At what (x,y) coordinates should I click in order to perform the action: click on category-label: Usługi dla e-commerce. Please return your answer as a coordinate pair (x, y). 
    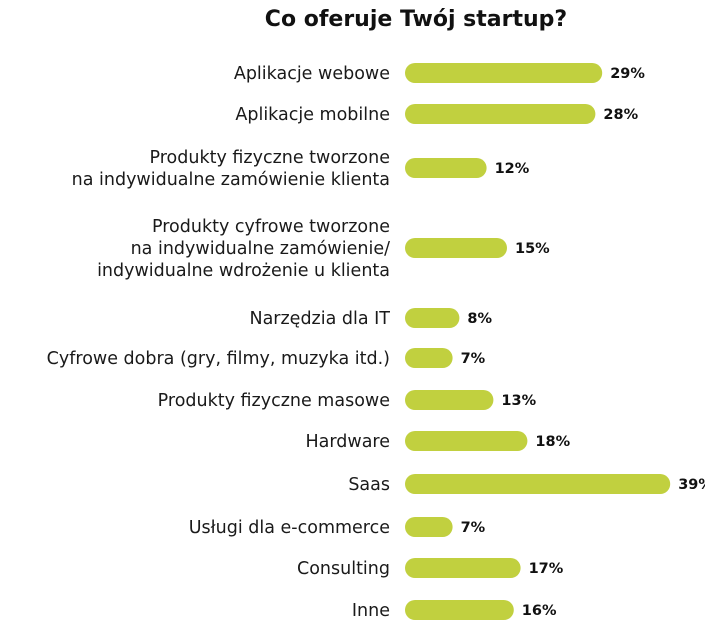
    Looking at the image, I should click on (289, 528).